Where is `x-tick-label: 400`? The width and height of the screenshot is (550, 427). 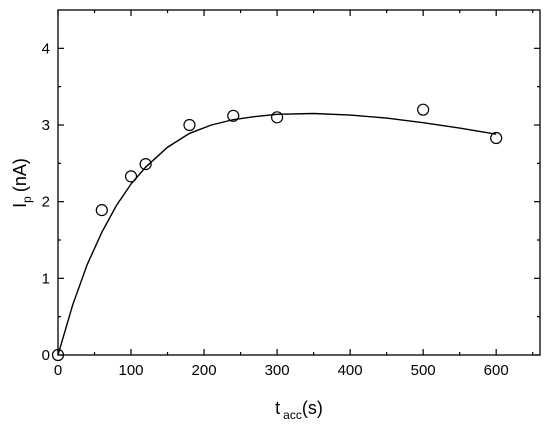 x-tick-label: 400 is located at coordinates (350, 370).